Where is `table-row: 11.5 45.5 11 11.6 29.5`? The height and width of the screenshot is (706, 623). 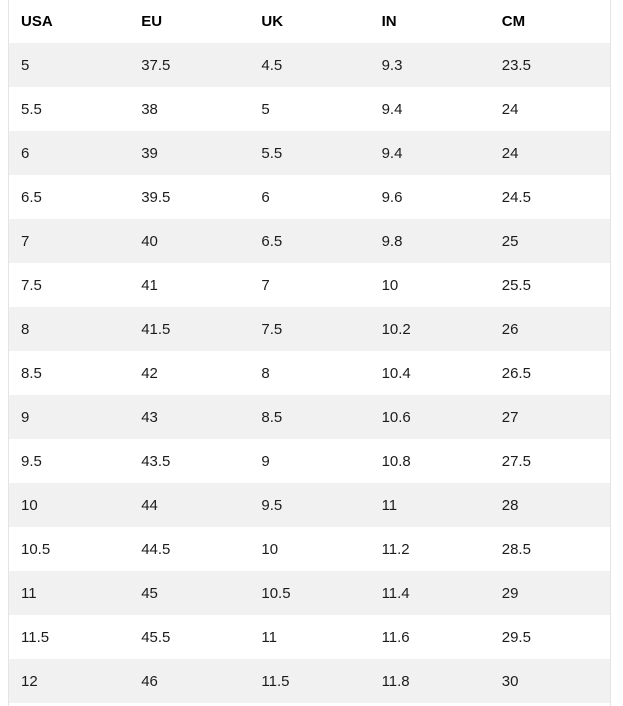
table-row: 11.5 45.5 11 11.6 29.5 is located at coordinates (309, 637).